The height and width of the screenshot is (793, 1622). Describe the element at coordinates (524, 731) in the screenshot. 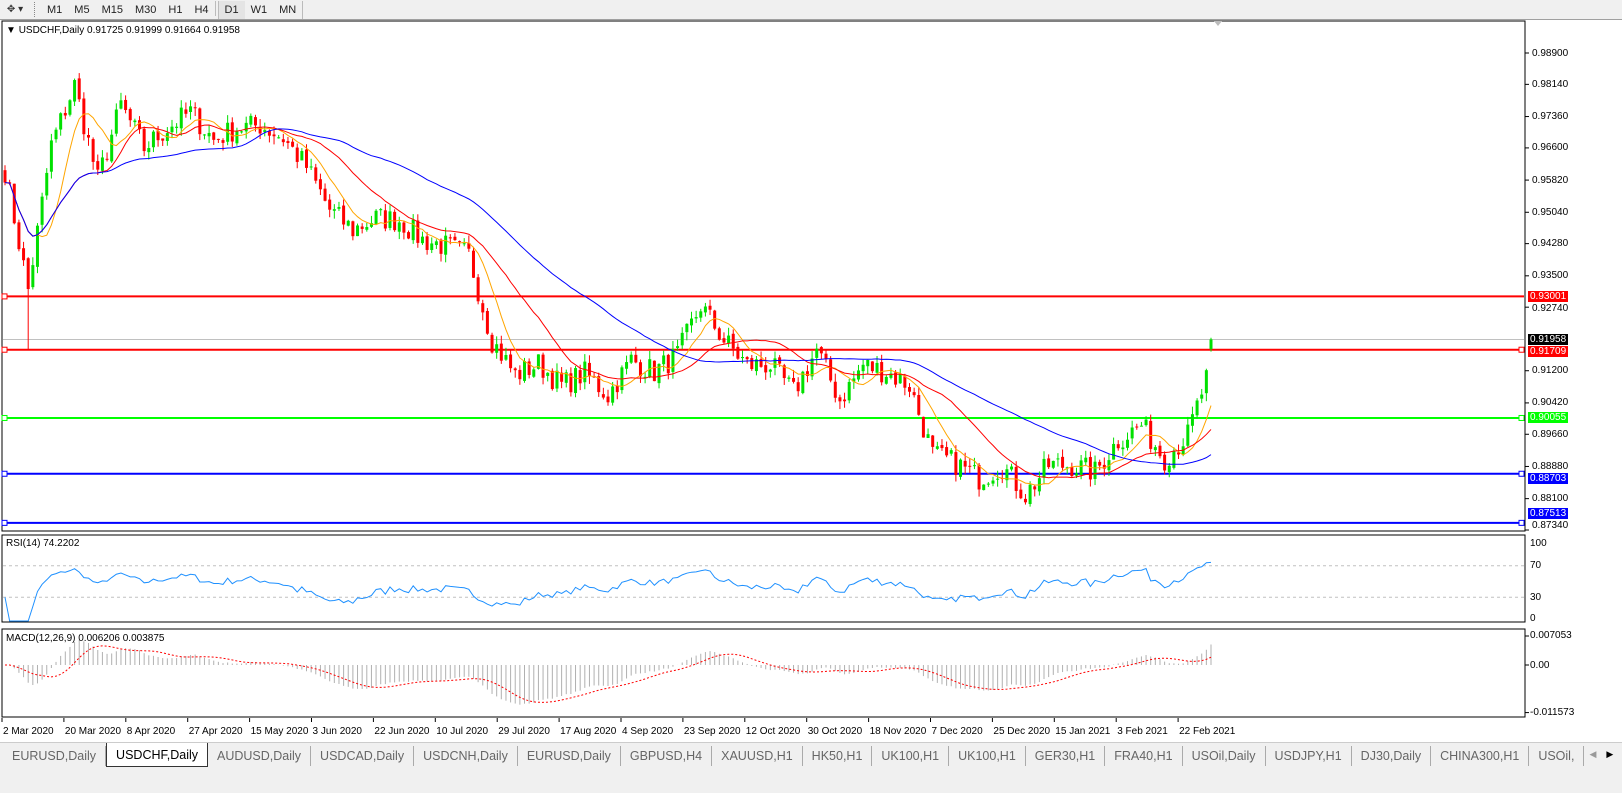

I see `date-label: 29 Jul 2020` at that location.